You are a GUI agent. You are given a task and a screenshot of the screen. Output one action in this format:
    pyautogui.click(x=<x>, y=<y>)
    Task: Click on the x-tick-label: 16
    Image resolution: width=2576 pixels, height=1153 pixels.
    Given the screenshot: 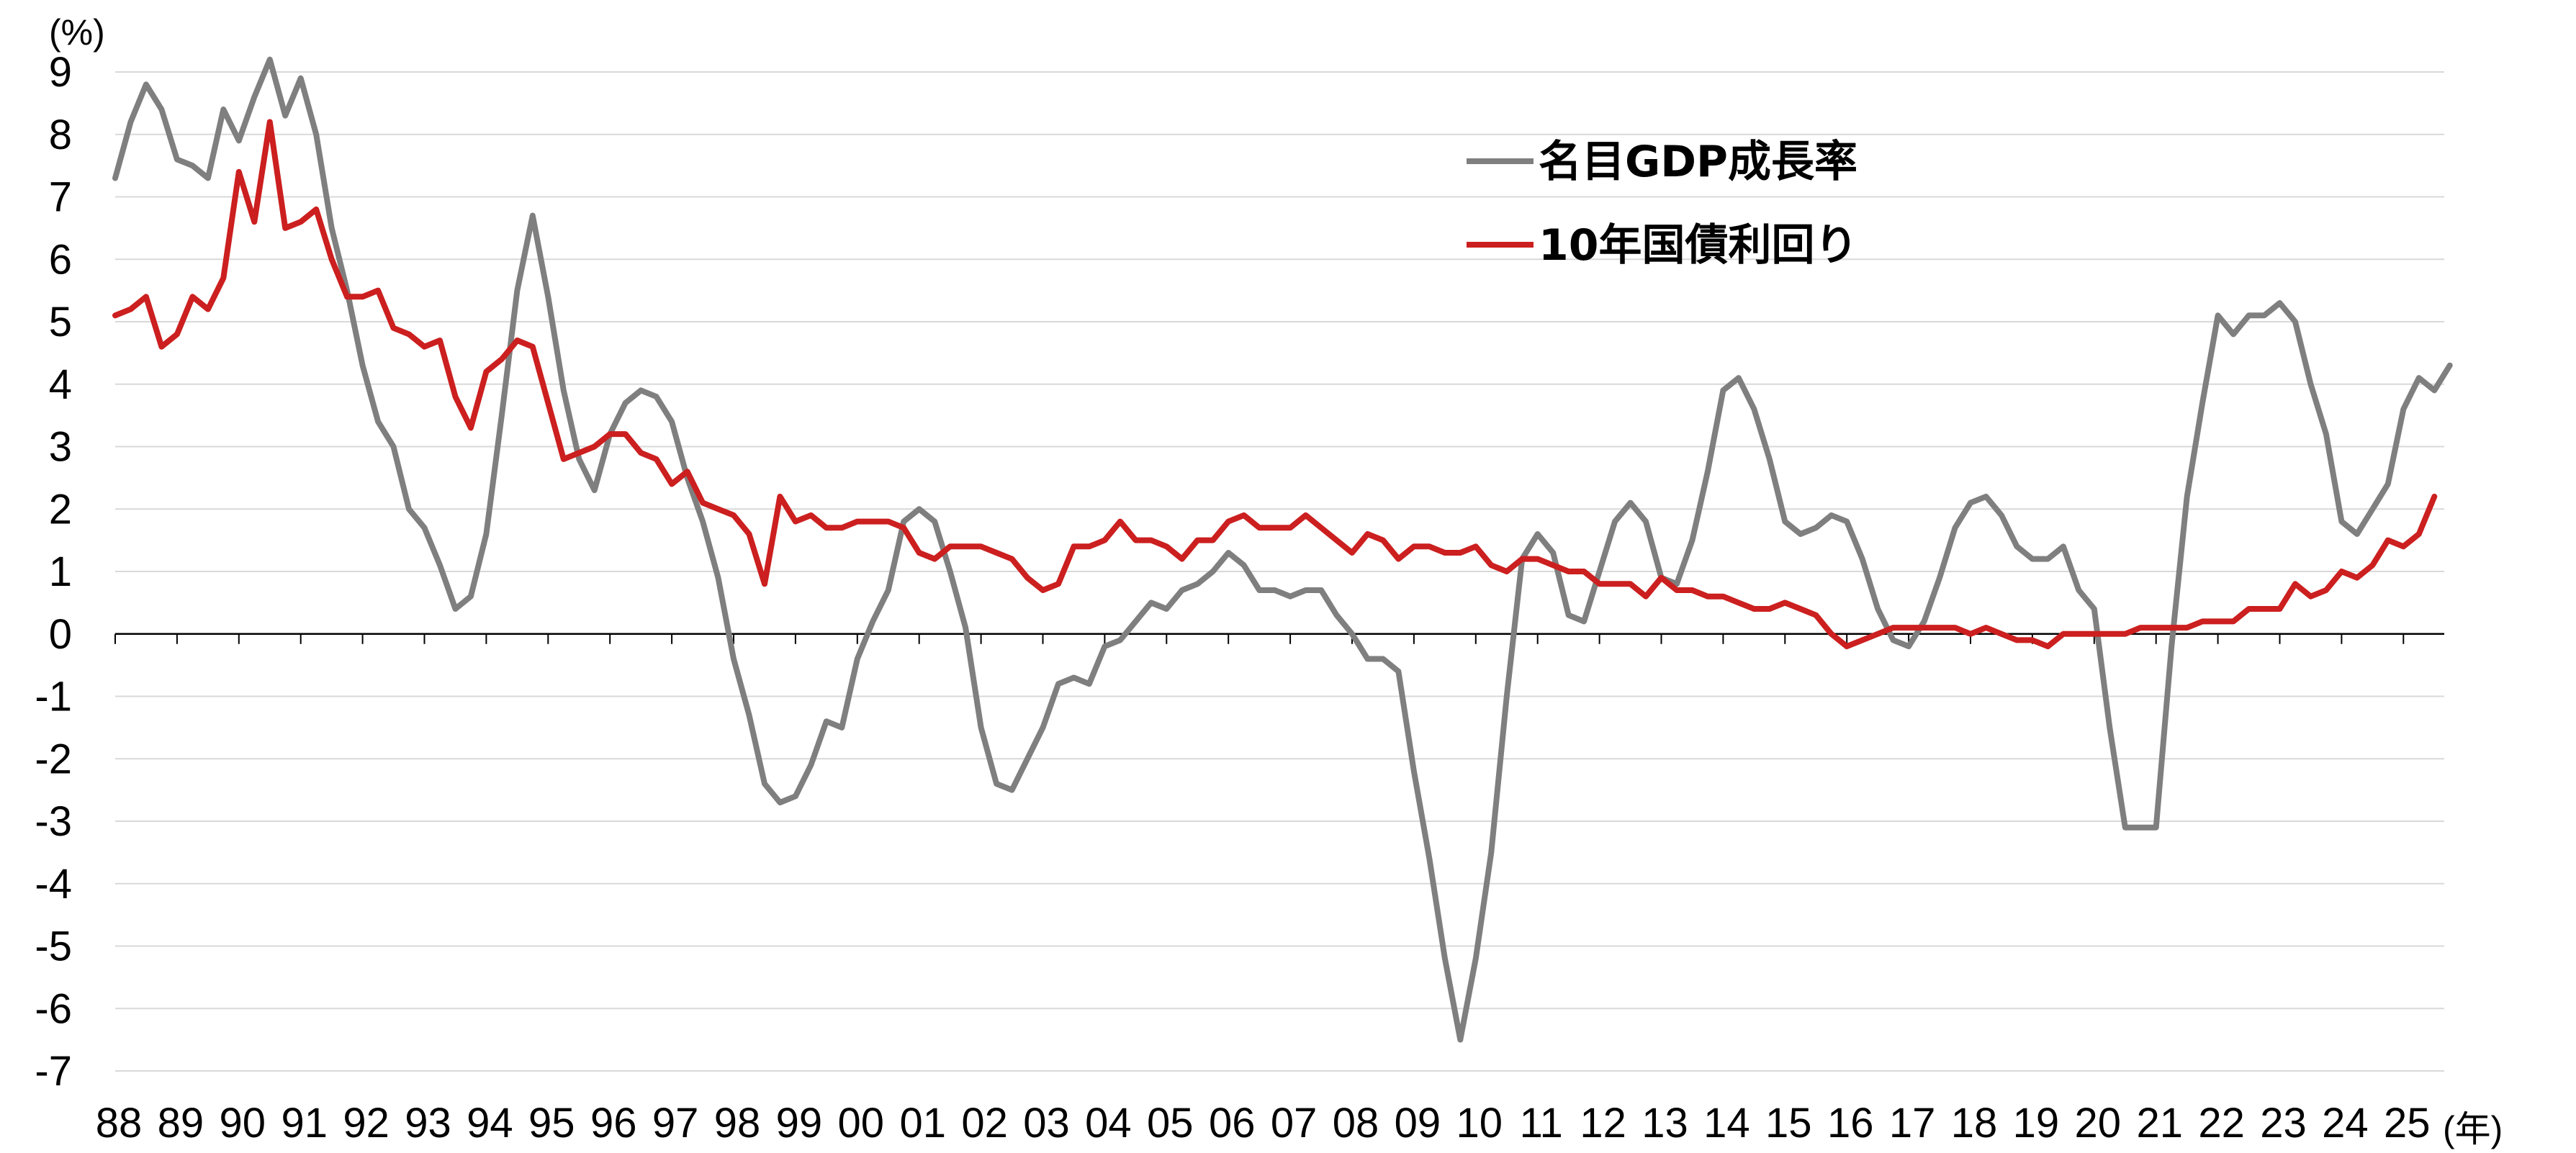 What is the action you would take?
    pyautogui.click(x=1850, y=1123)
    